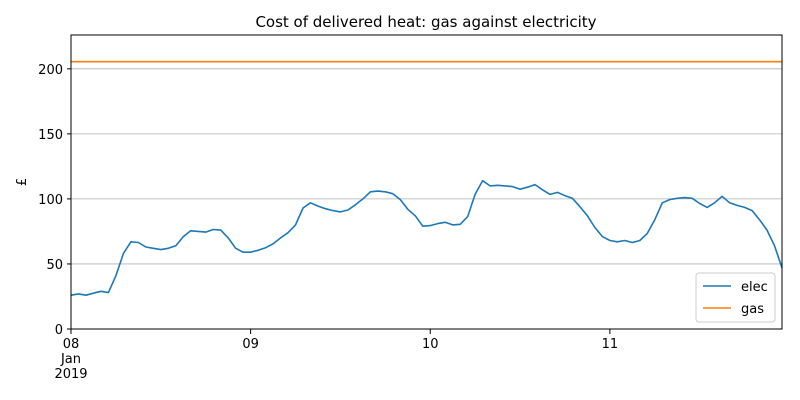 The image size is (800, 400). What do you see at coordinates (610, 344) in the screenshot?
I see `x-tick-label: 11` at bounding box center [610, 344].